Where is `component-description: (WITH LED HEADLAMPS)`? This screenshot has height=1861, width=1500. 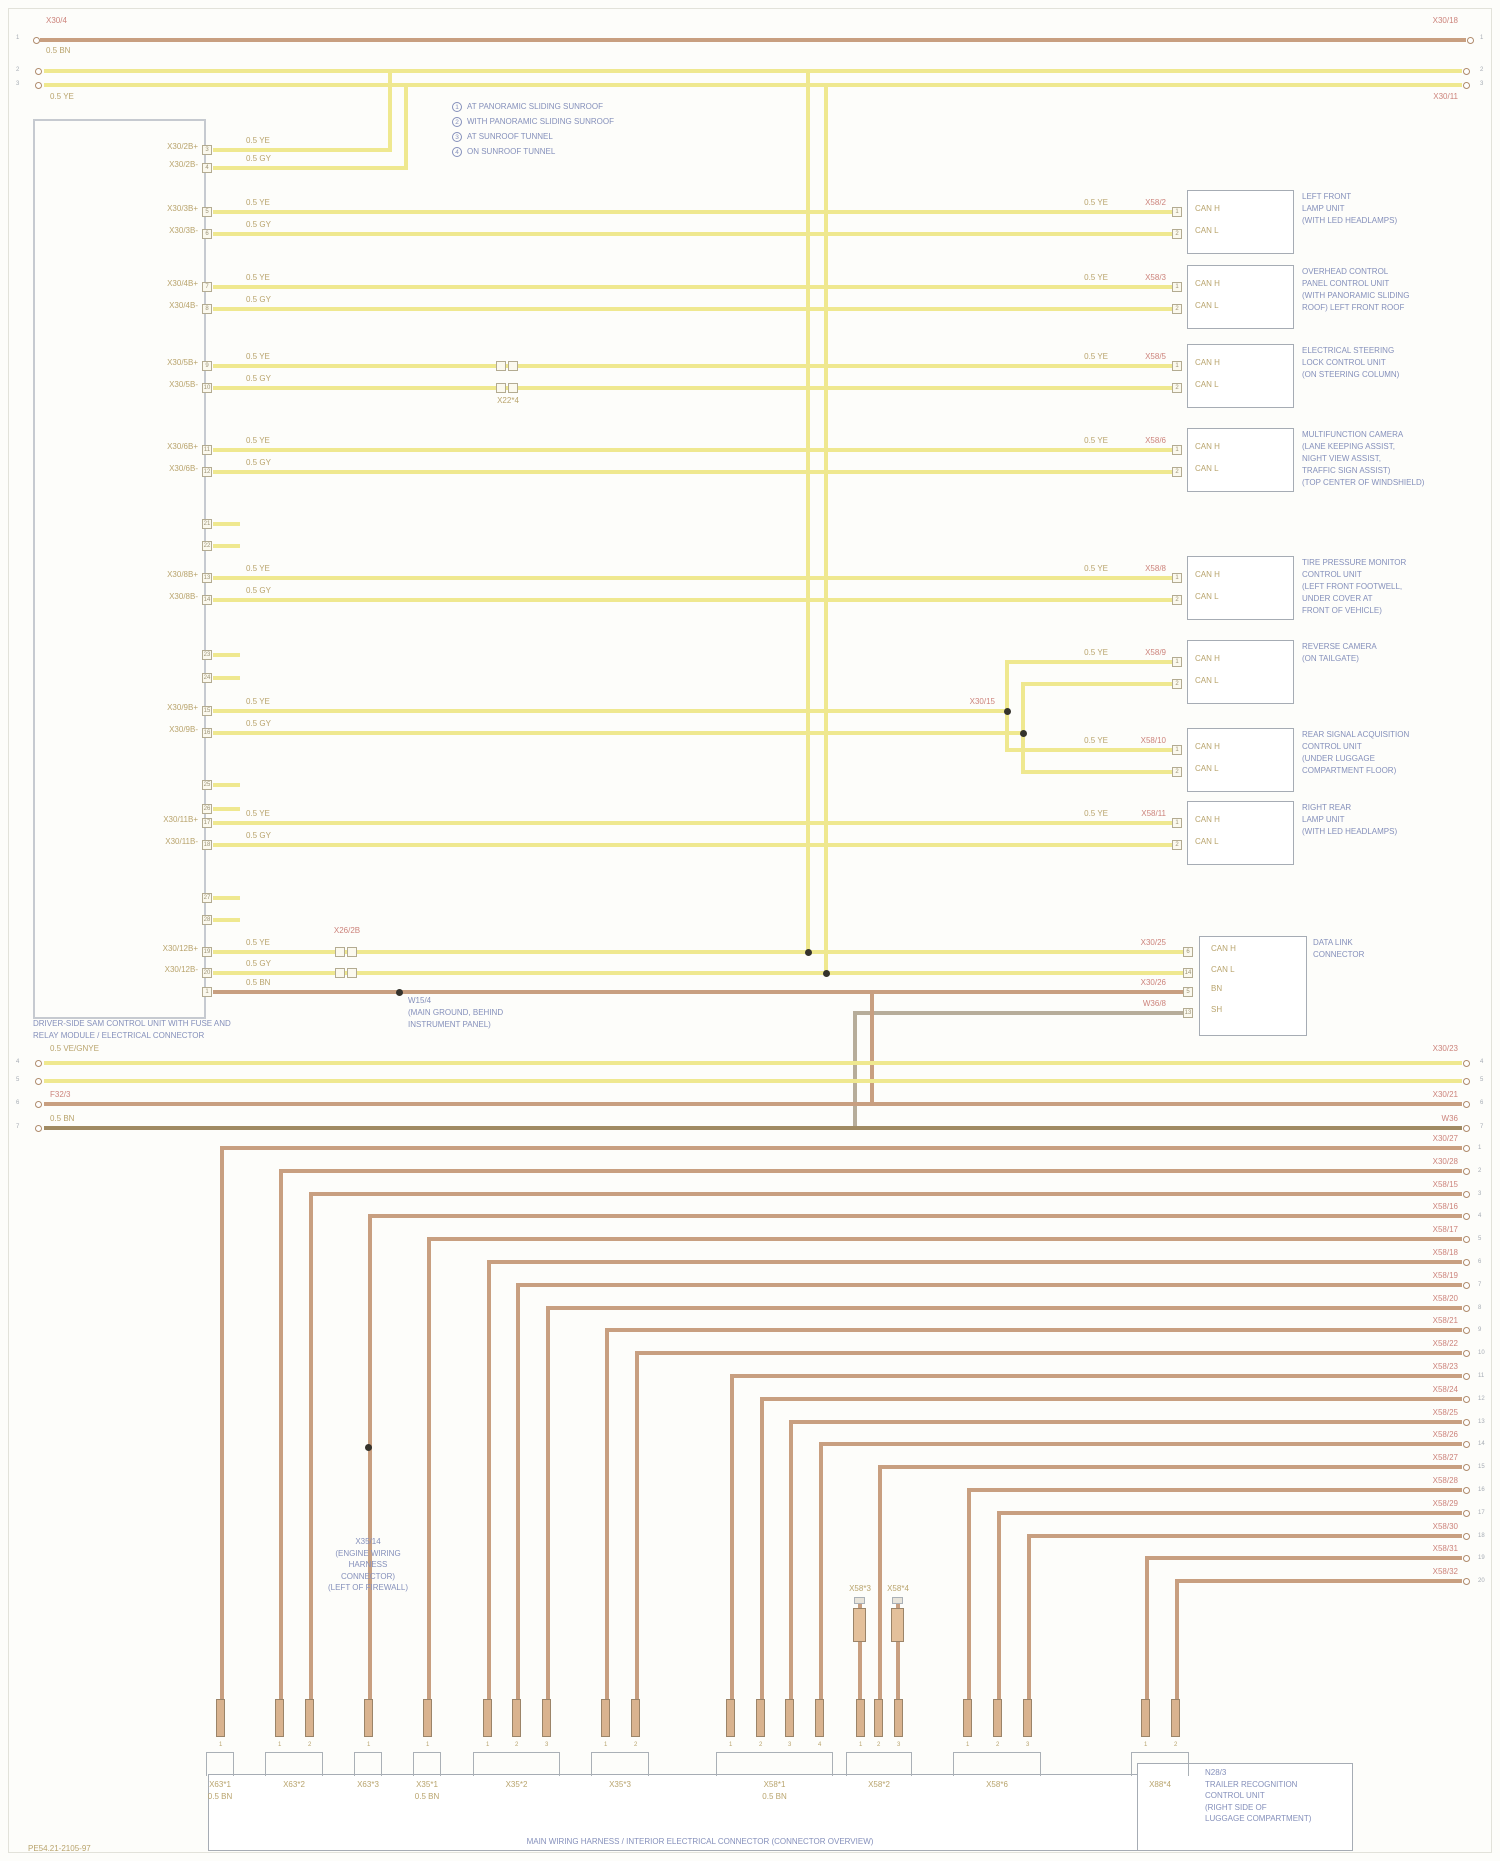
component-description: (WITH LED HEADLAMPS) is located at coordinates (1350, 220).